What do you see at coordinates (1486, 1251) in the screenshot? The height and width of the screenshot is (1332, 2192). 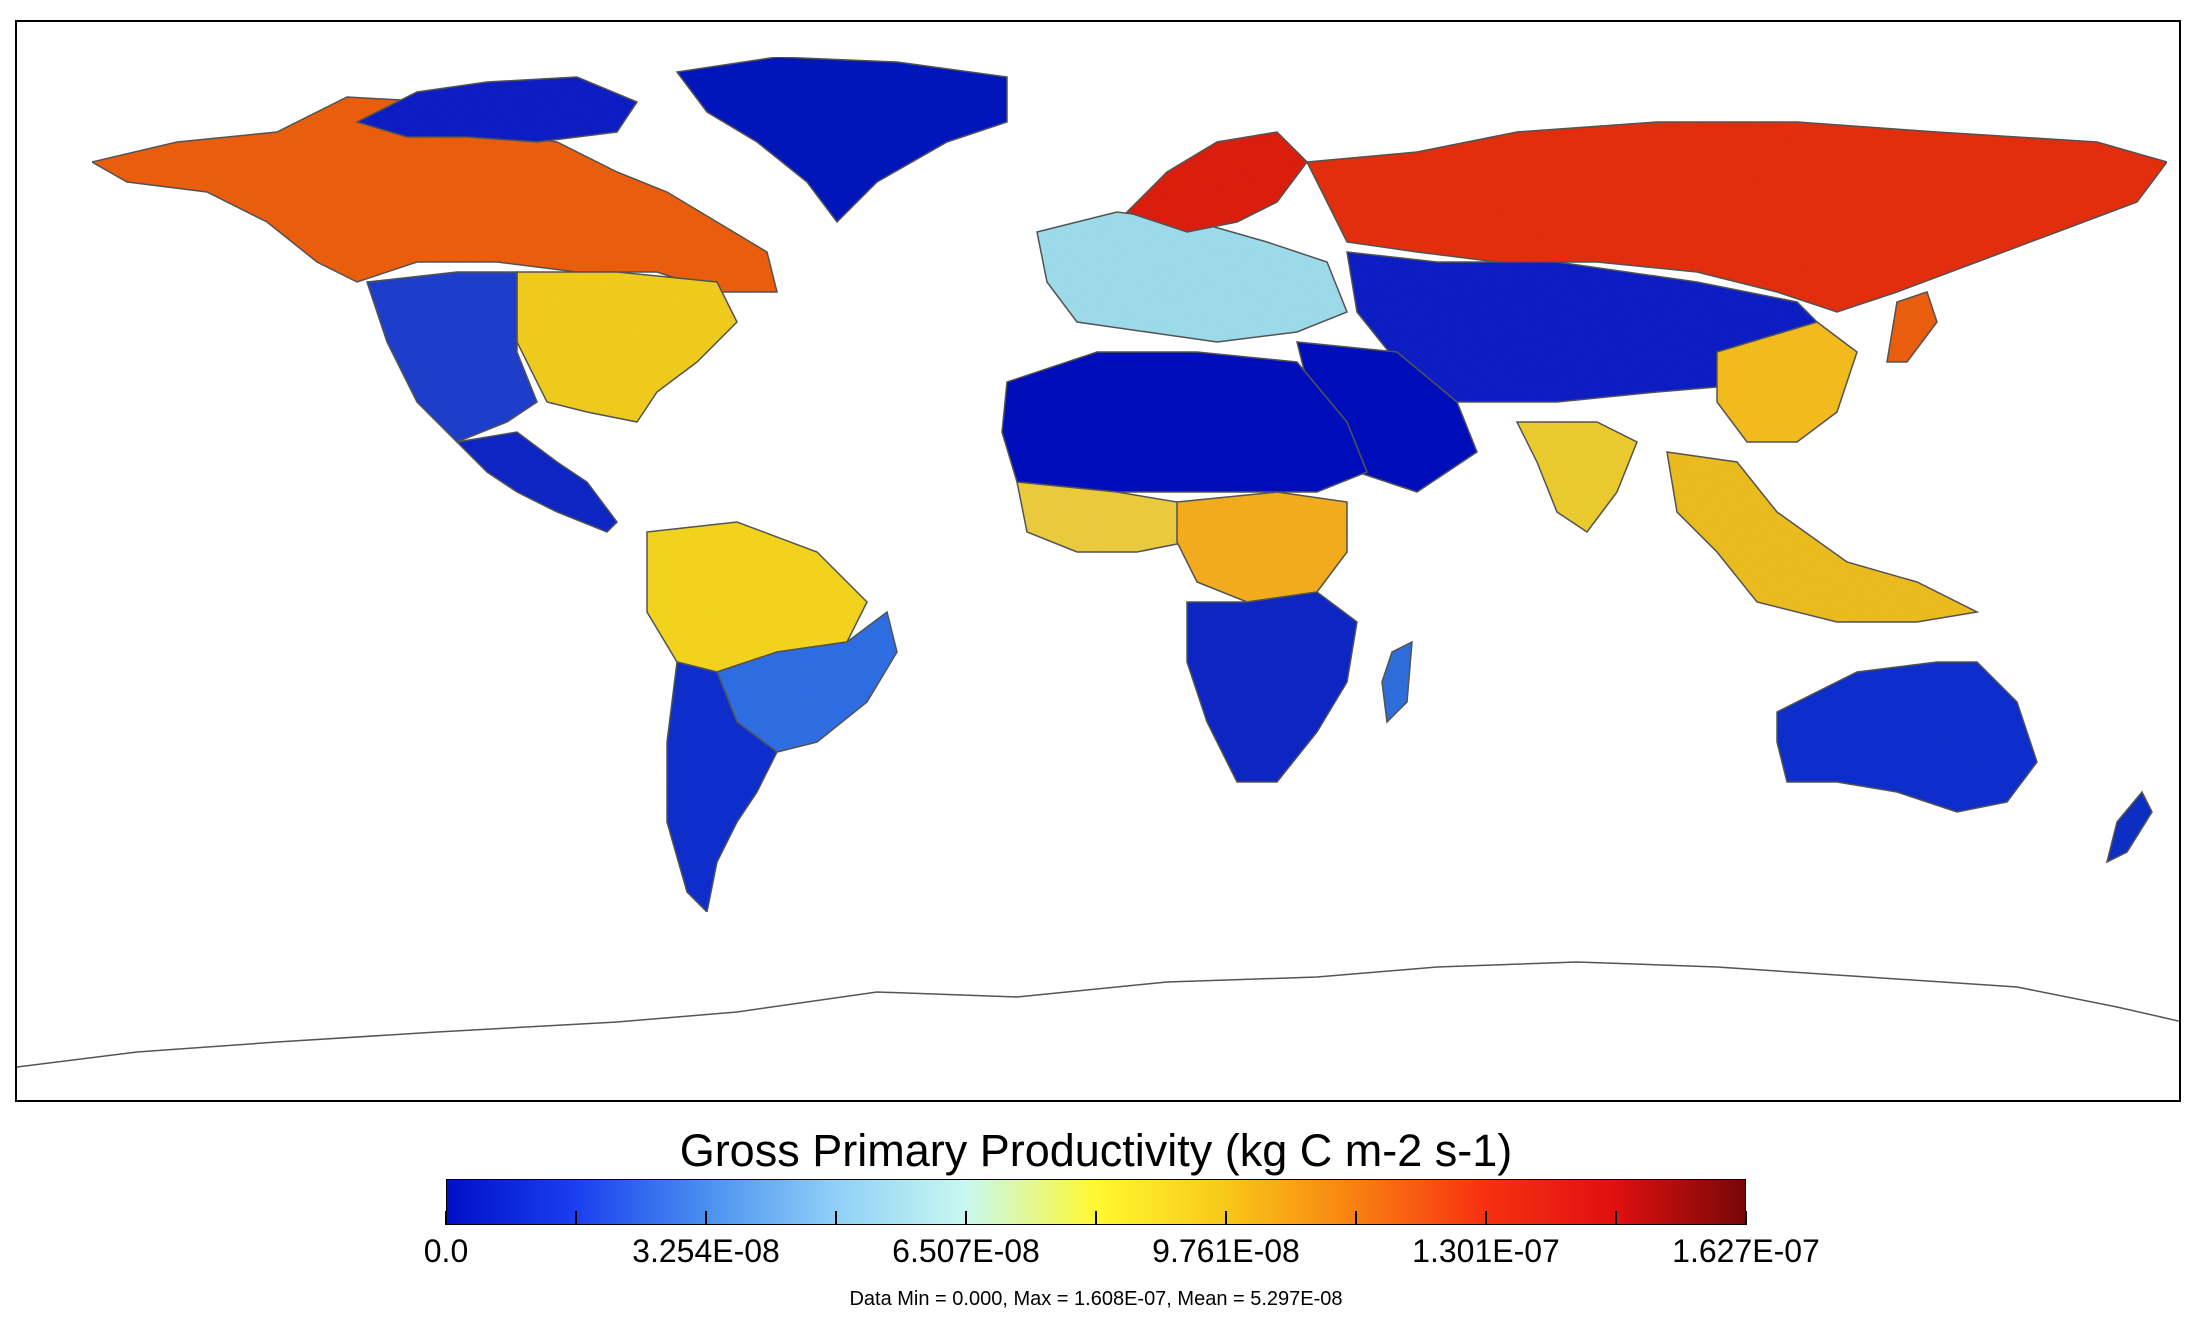 I see `colorbar-tick-label: 1.301E-07` at bounding box center [1486, 1251].